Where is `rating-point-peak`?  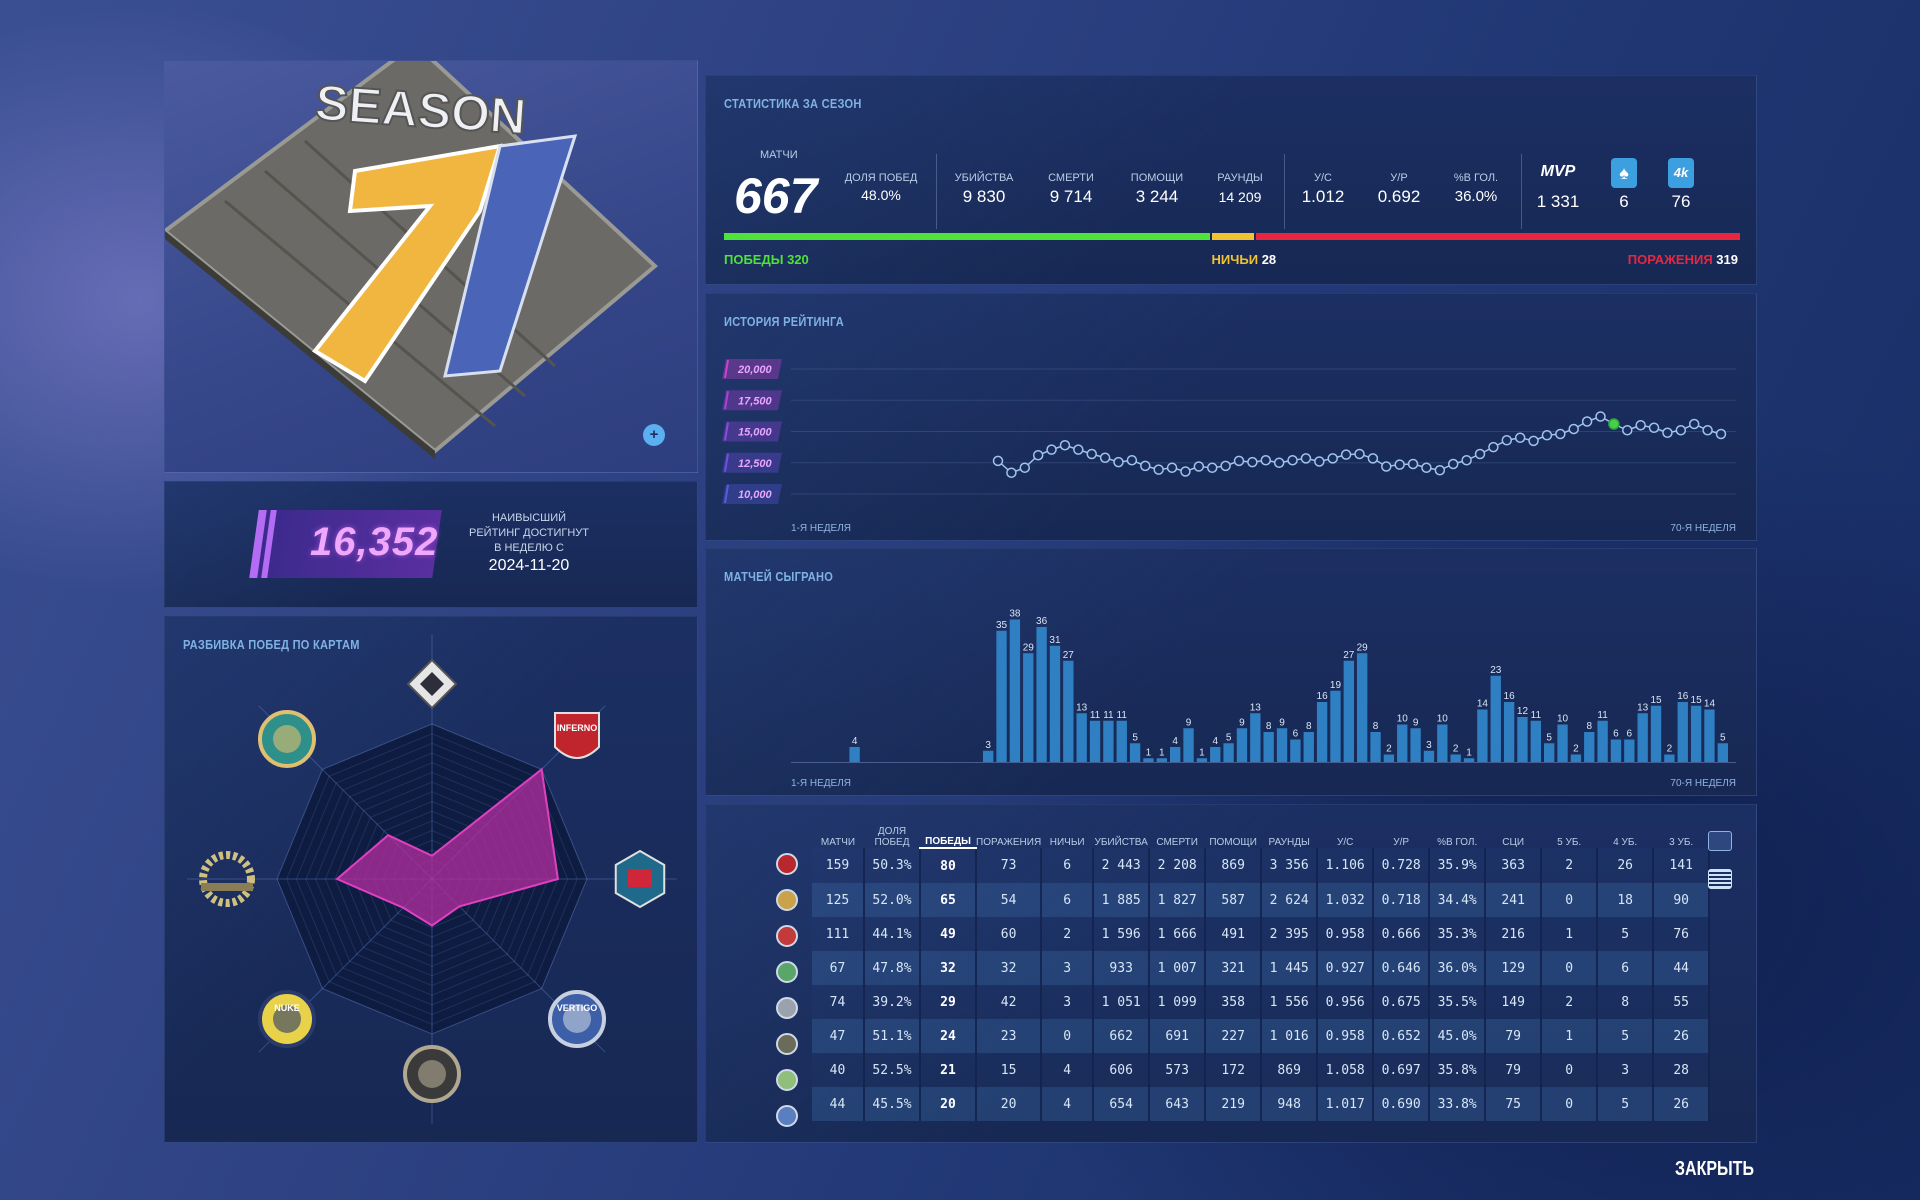
rating-point-peak is located at coordinates (1614, 424).